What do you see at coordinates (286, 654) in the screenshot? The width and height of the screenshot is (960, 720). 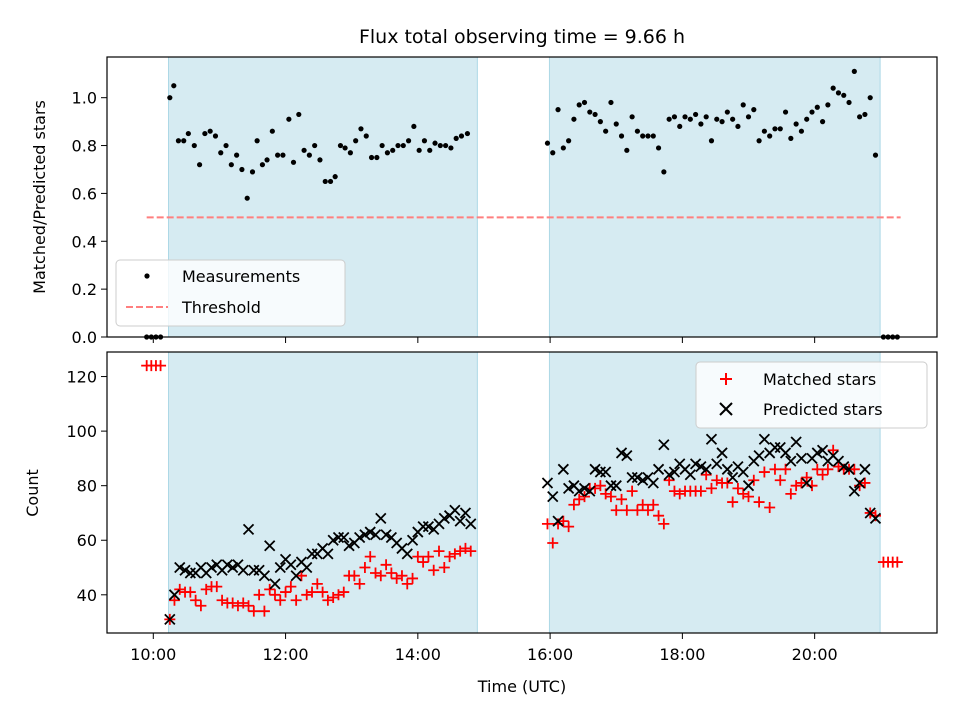 I see `x-tick-label: 12:00` at bounding box center [286, 654].